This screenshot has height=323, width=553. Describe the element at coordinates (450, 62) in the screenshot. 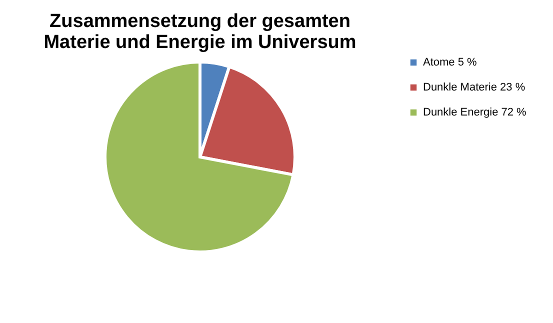

I see `legend-label: Atome 5 %` at that location.